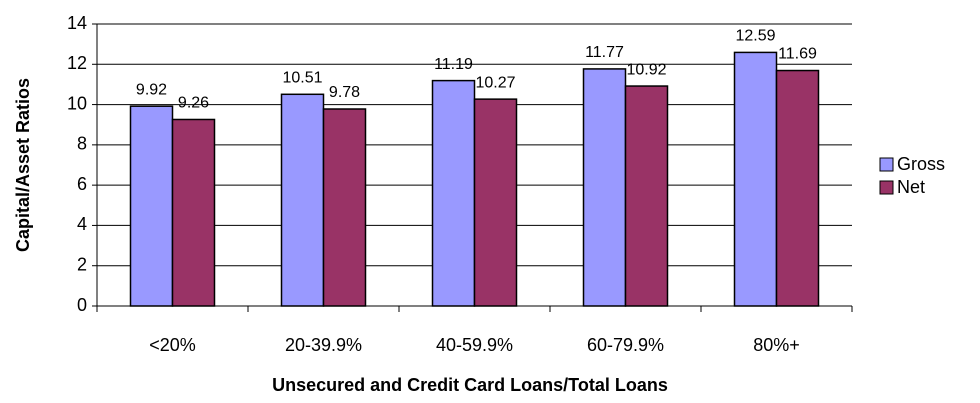 This screenshot has width=980, height=403. Describe the element at coordinates (82, 305) in the screenshot. I see `y-tick-label: 0` at that location.